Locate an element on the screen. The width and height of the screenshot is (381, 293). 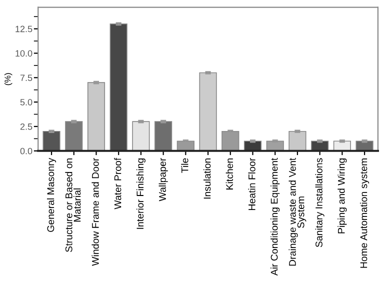
x-tick-label: Interior Finishing is located at coordinates (141, 193).